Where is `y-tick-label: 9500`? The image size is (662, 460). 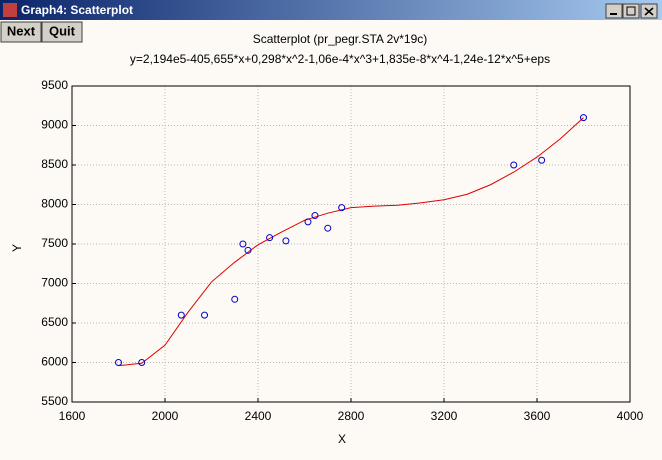
y-tick-label: 9500 is located at coordinates (54, 85).